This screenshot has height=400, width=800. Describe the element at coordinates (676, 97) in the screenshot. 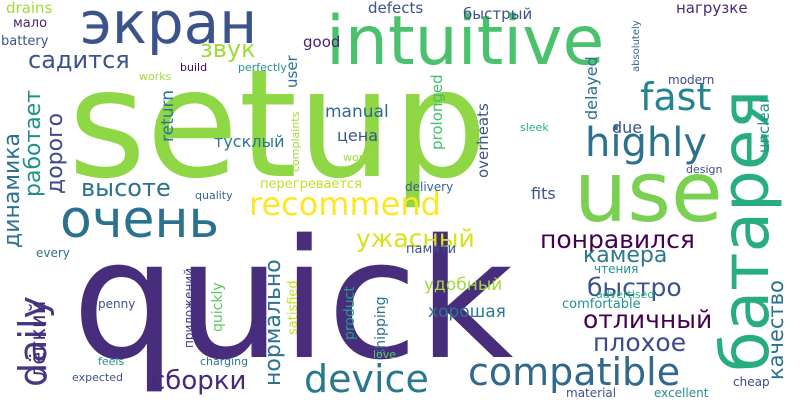

I see `word-fast: fast` at that location.